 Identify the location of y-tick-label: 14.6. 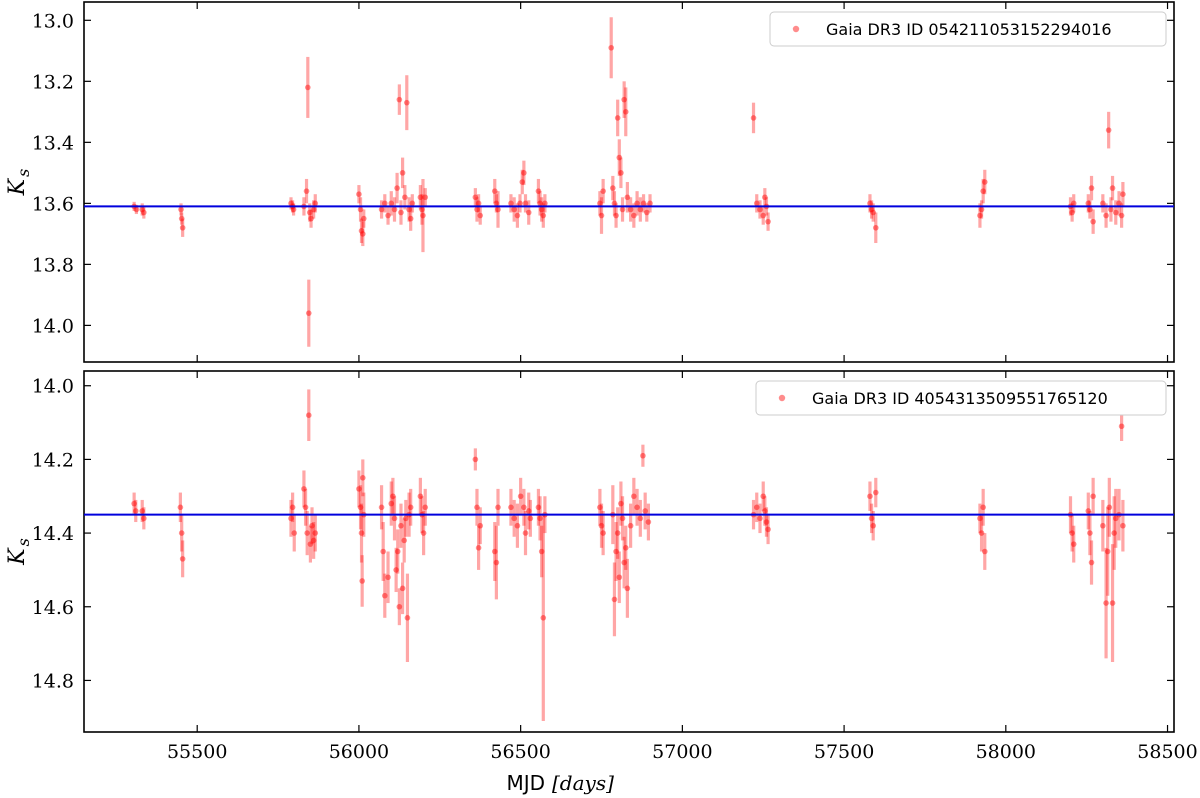
(53, 608).